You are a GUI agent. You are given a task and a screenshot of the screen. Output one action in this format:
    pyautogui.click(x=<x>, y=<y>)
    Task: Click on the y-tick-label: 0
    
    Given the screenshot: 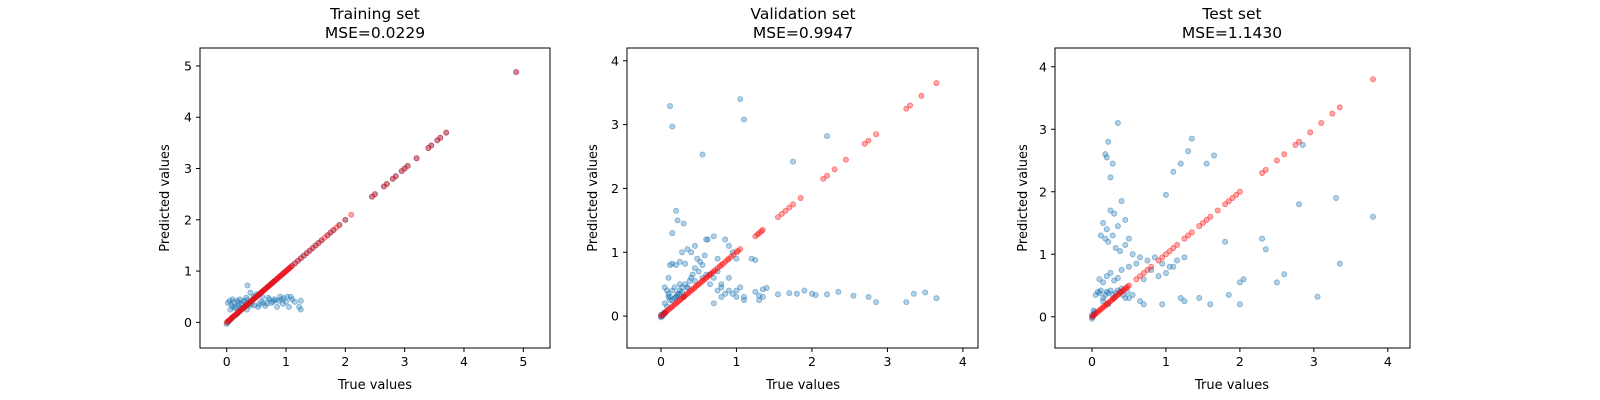 What is the action you would take?
    pyautogui.click(x=1043, y=316)
    